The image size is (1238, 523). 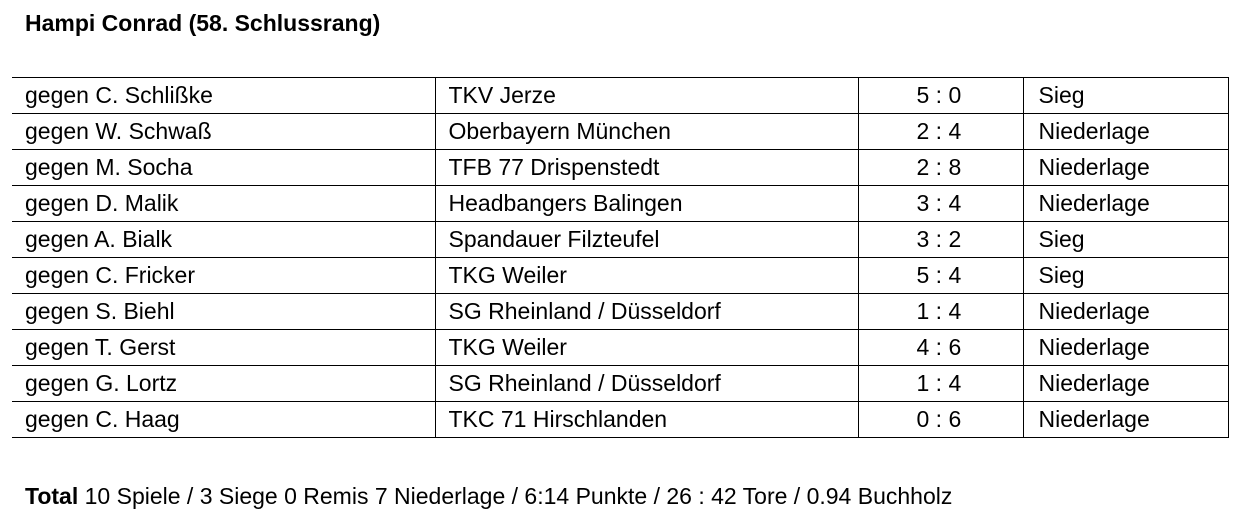 I want to click on score-cell: 3 : 4, so click(x=940, y=203).